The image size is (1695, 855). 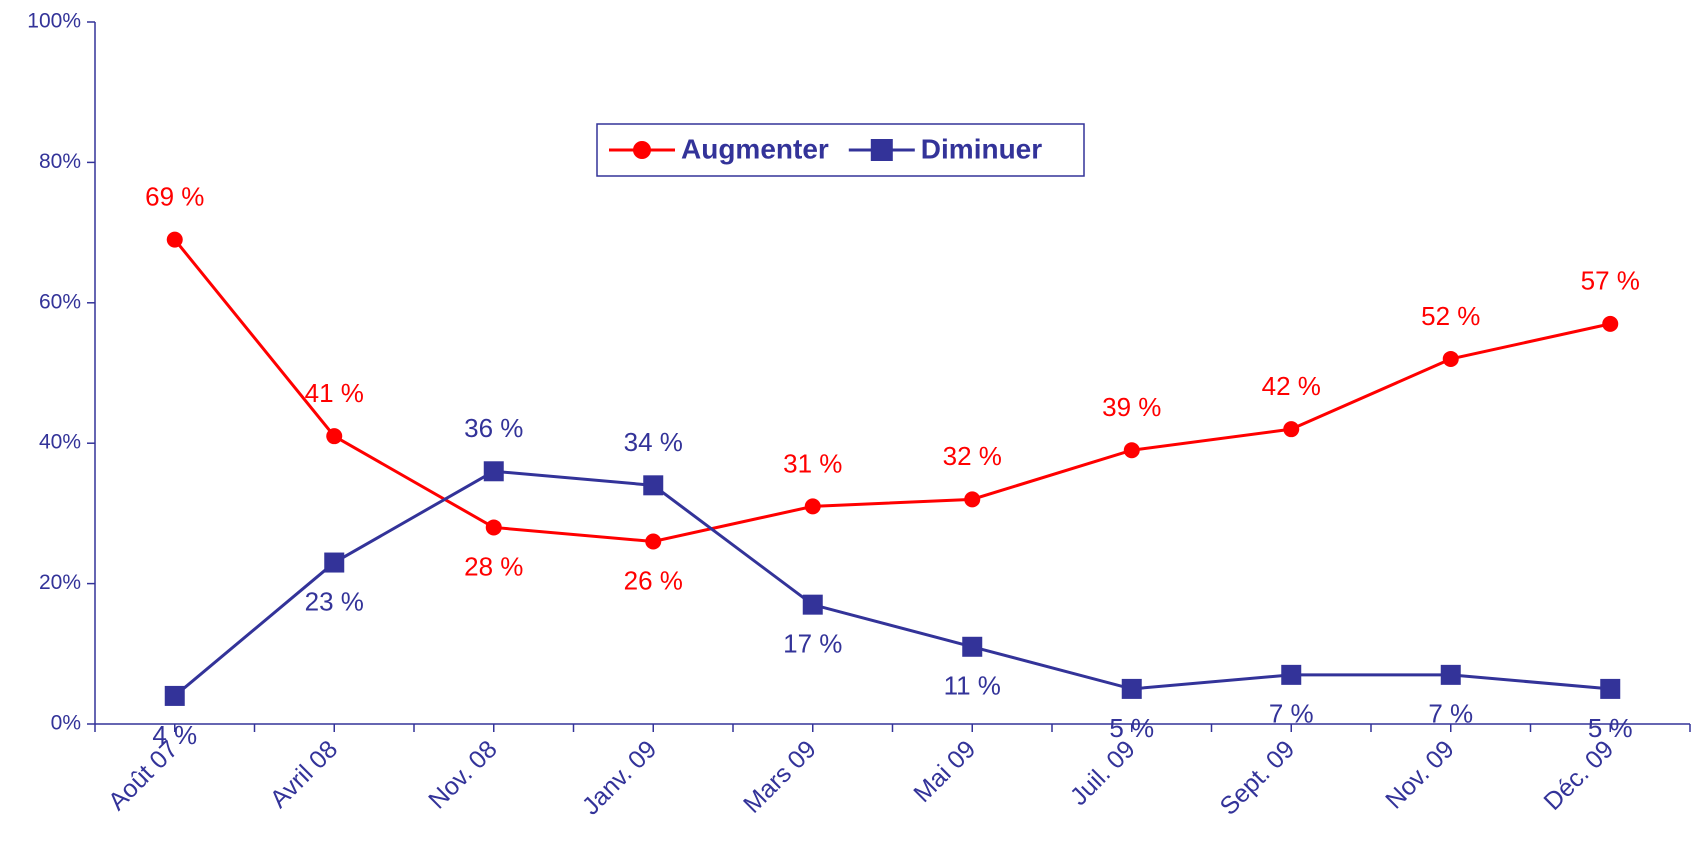 I want to click on data-label: 28 %, so click(x=493, y=566).